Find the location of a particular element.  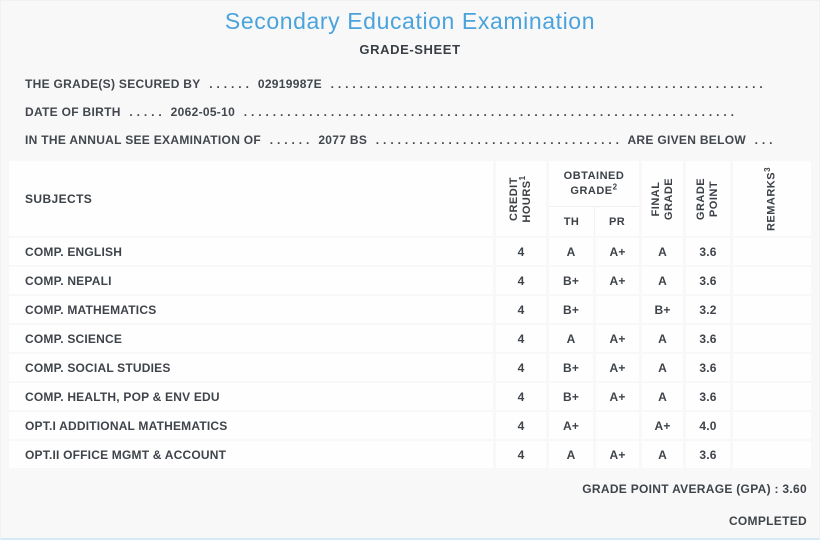

table-row: COMP. SCIENCE 4 A A+ A 3.6 is located at coordinates (410, 338).